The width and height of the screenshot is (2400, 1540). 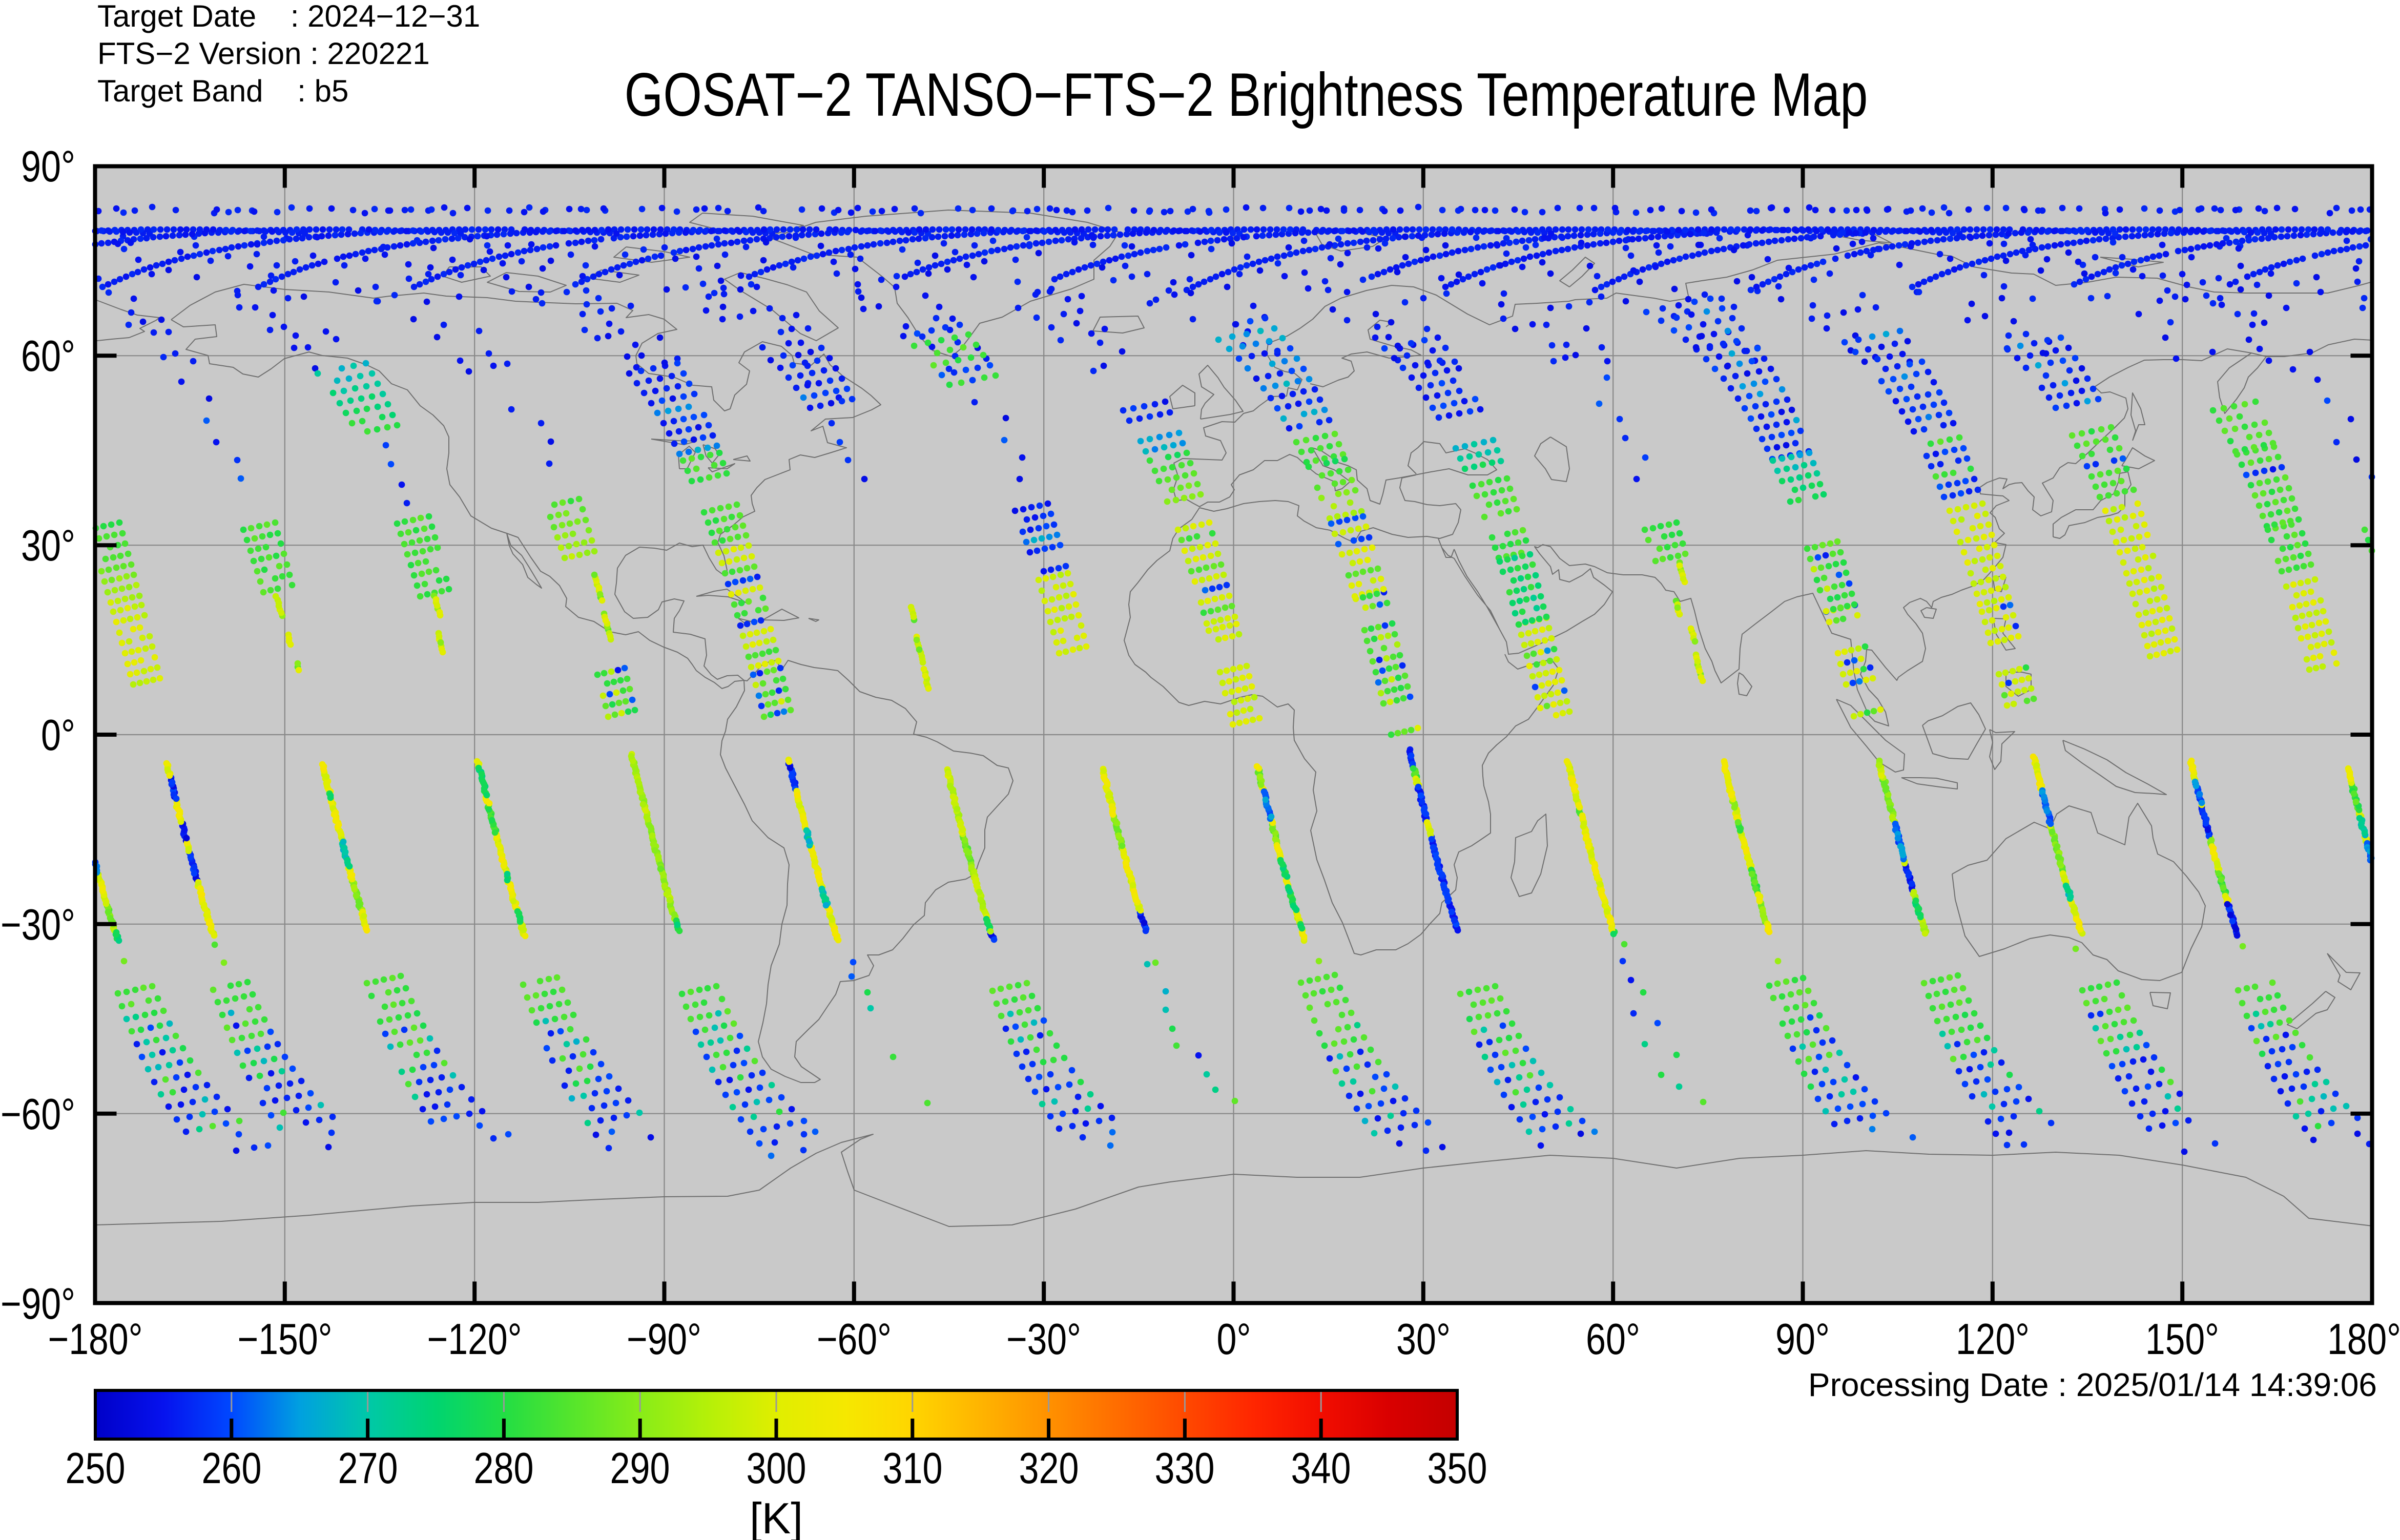 I want to click on svg-text: 250, so click(x=96, y=1468).